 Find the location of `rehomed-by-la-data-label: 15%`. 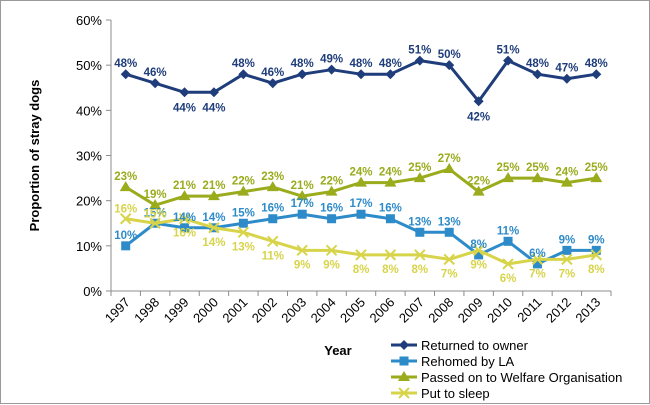

rehomed-by-la-data-label: 15% is located at coordinates (155, 213).